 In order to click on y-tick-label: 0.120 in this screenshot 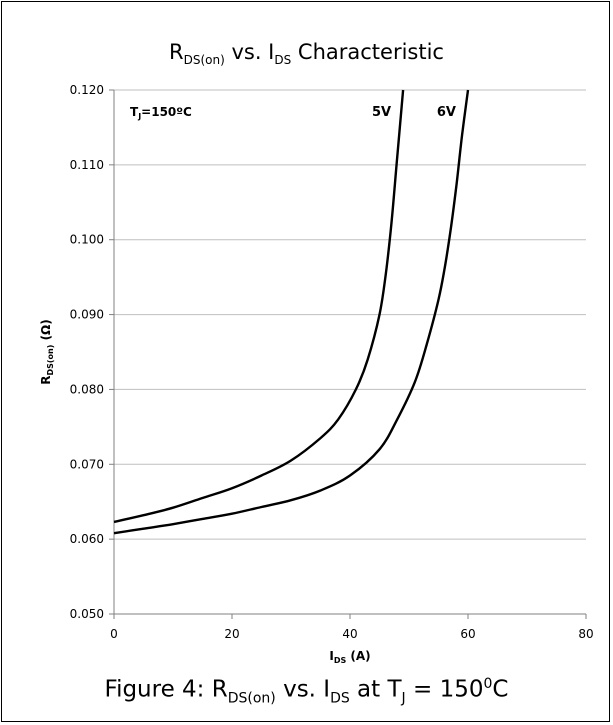, I will do `click(87, 90)`.